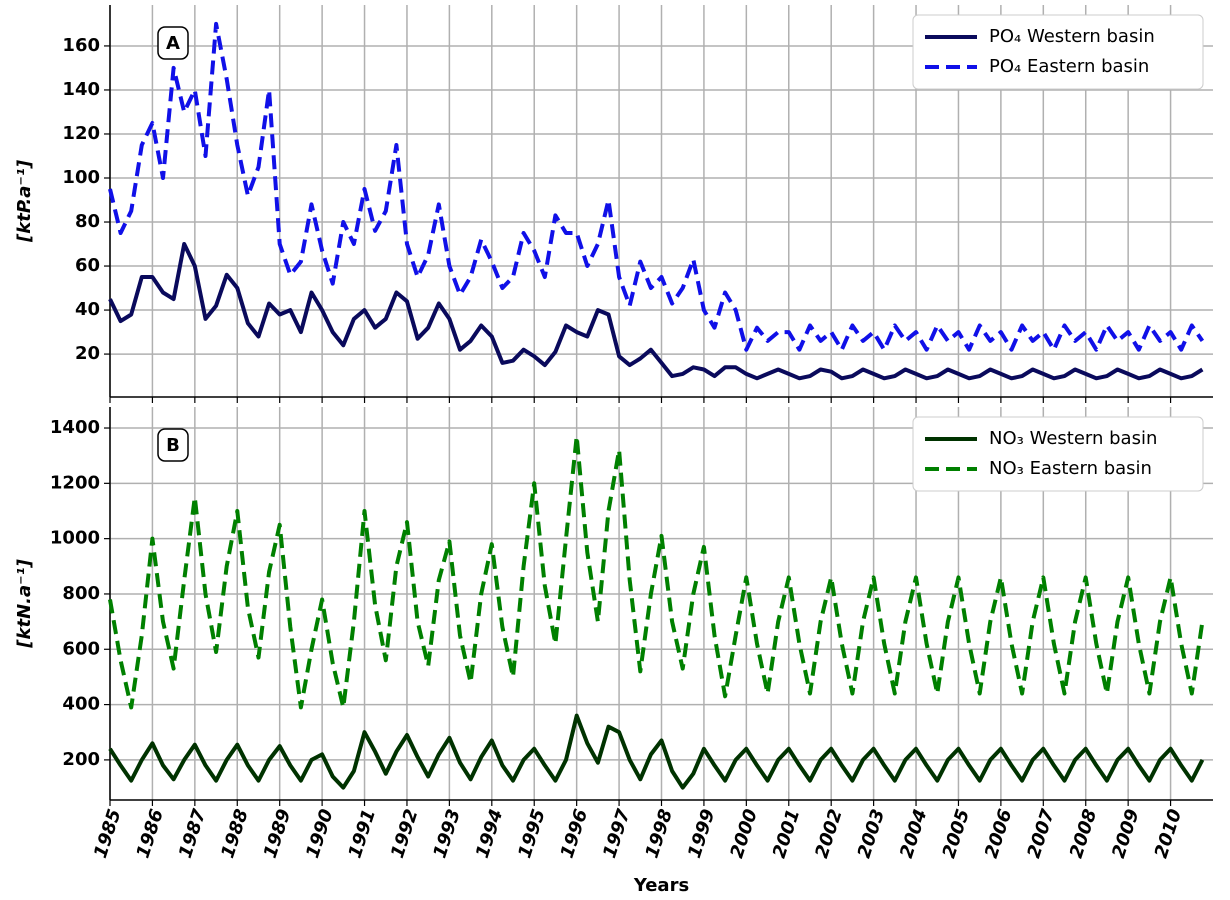  What do you see at coordinates (319, 834) in the screenshot?
I see `x-tick-label: 1990` at bounding box center [319, 834].